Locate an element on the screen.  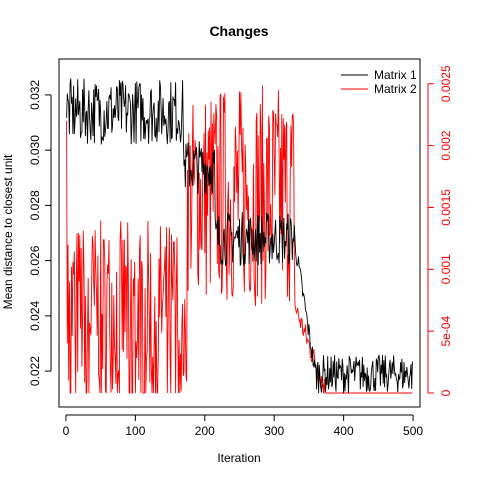
x-tick-label: 200 is located at coordinates (205, 431).